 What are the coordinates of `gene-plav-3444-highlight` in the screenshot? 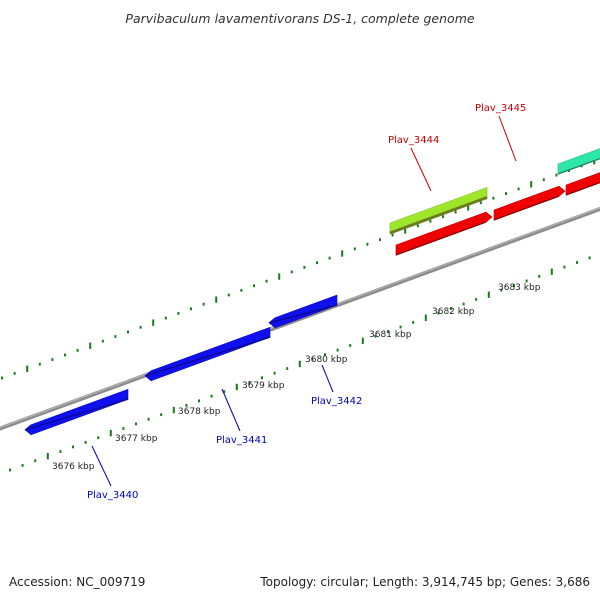 It's located at (441, 230).